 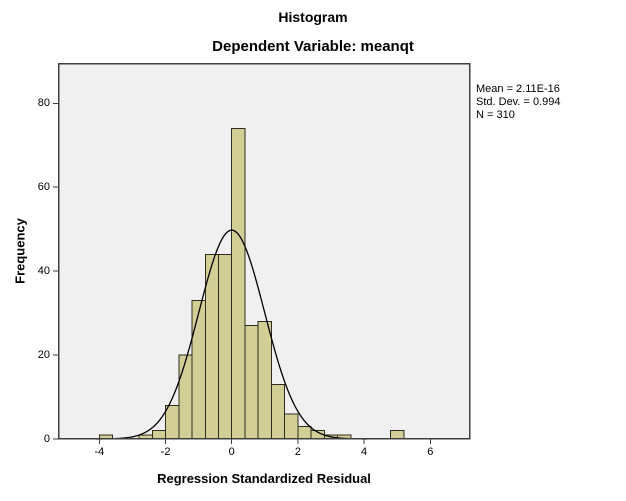 I want to click on x-tick-label: 0, so click(x=231, y=452).